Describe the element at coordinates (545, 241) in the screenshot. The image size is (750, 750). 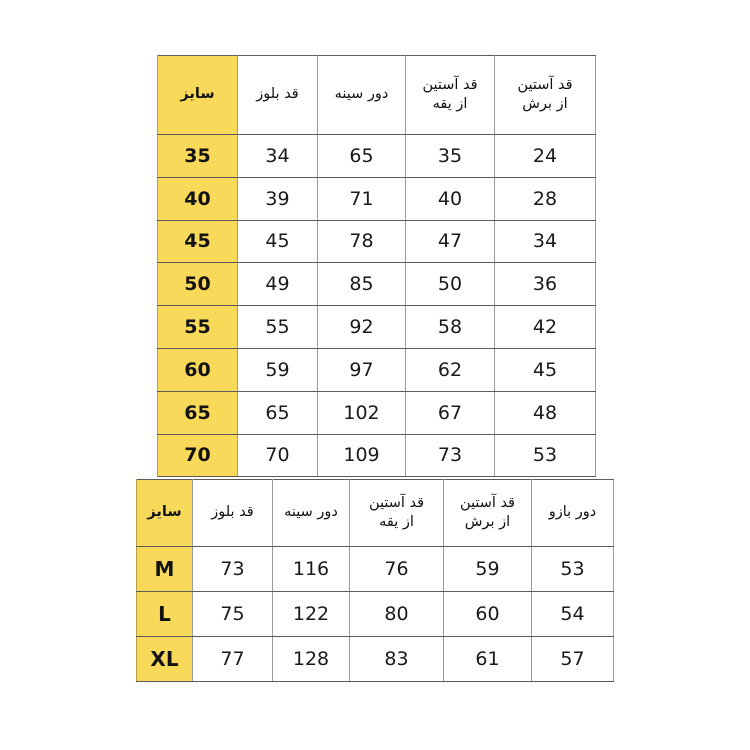
I see `cell-sleeve-length-from-cut: 34` at that location.